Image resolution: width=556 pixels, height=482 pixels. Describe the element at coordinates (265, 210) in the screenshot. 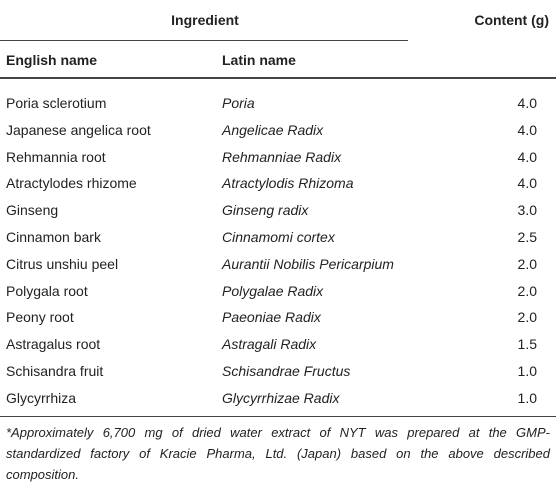

I see `latin-name: Ginseng radix` at that location.